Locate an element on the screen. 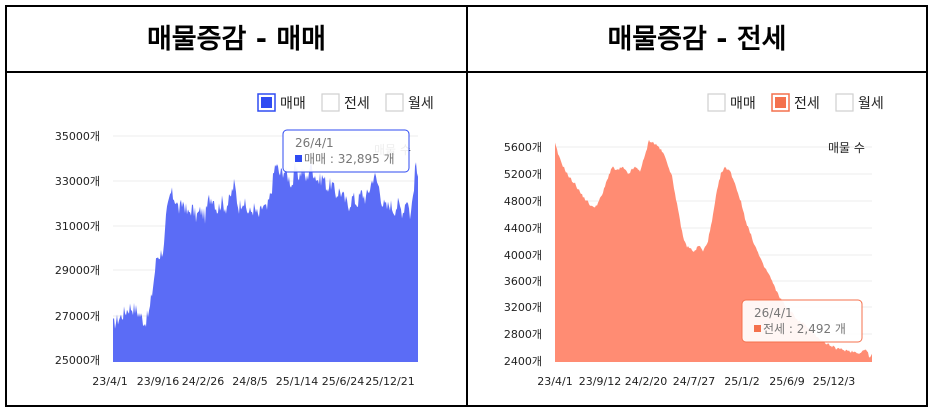 This screenshot has height=411, width=935. y-tick-label: 35000개 is located at coordinates (77, 136).